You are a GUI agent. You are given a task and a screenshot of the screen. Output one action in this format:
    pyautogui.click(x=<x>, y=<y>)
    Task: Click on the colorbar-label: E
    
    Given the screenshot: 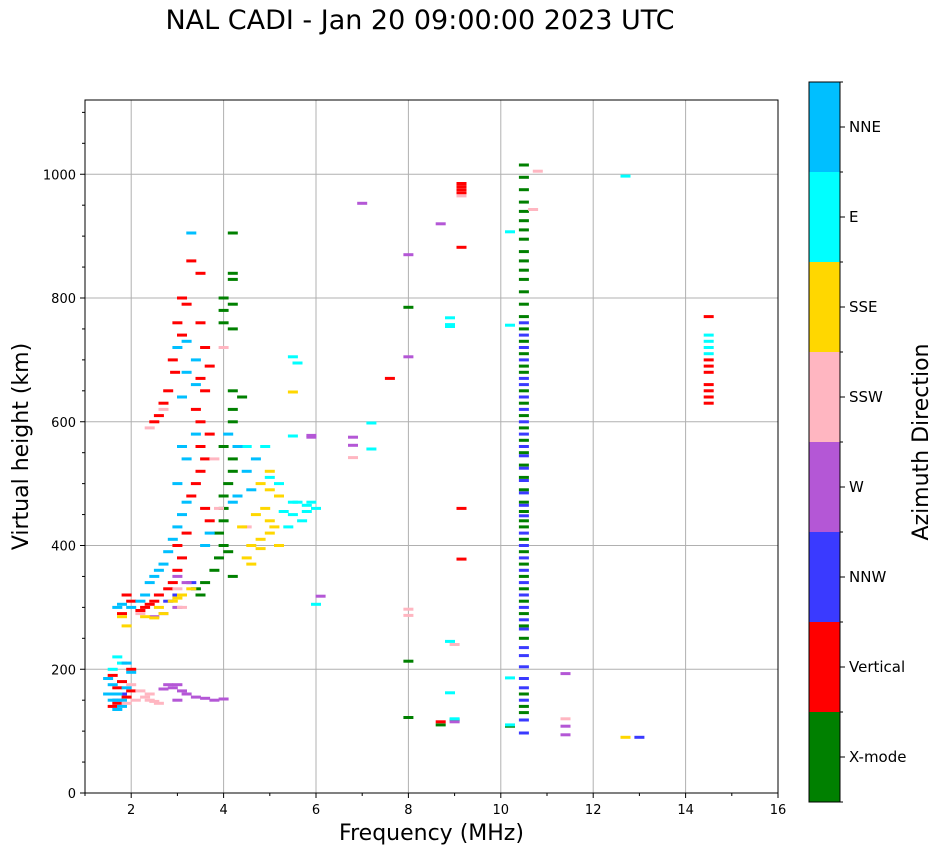 What is the action you would take?
    pyautogui.click(x=853, y=217)
    